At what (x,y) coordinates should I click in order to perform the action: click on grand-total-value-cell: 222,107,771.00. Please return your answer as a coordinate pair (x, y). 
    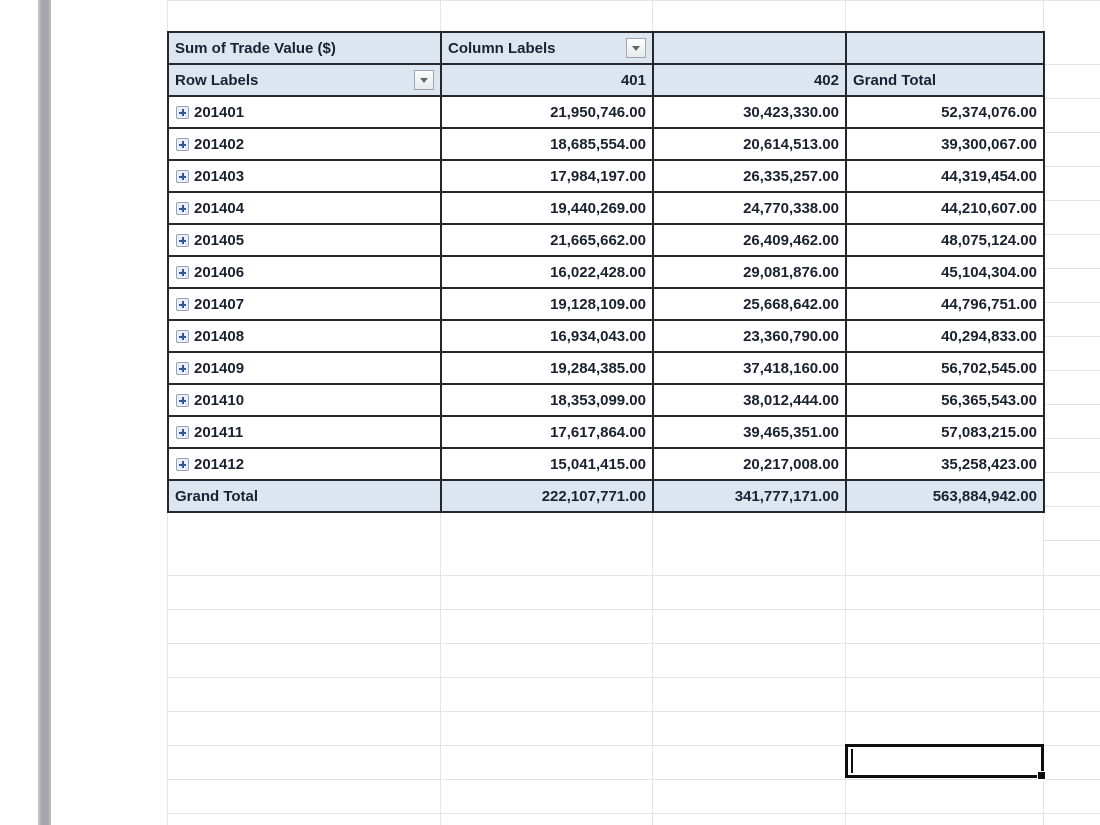
    Looking at the image, I should click on (547, 496).